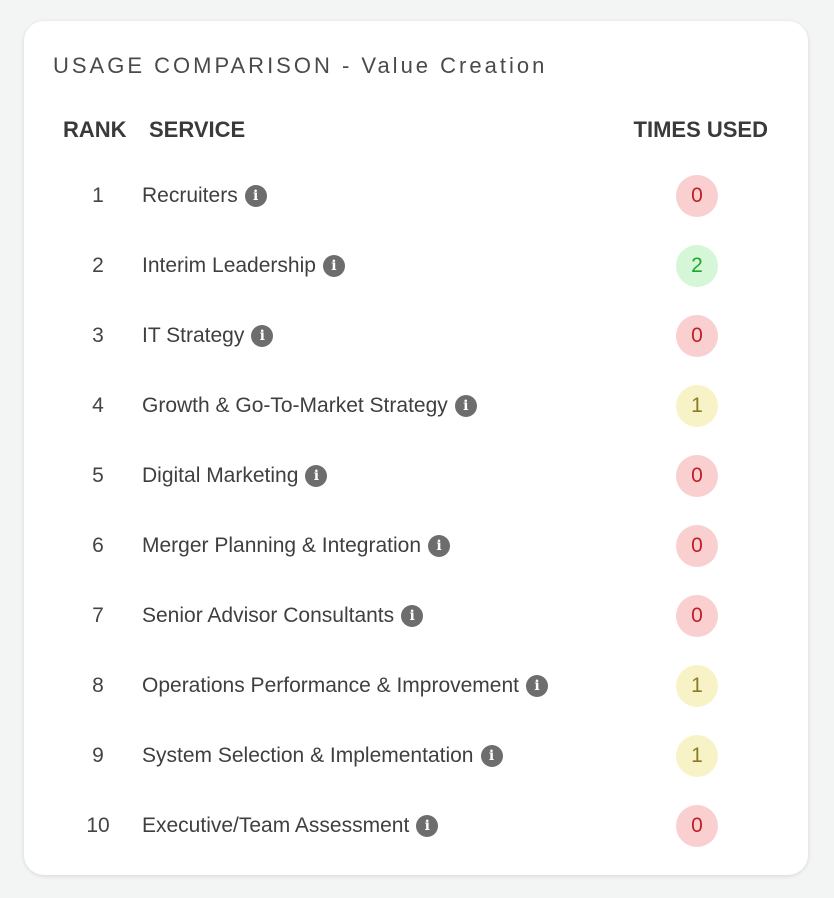 The width and height of the screenshot is (834, 898). I want to click on service-name: Senior Advisor Consultants, so click(268, 615).